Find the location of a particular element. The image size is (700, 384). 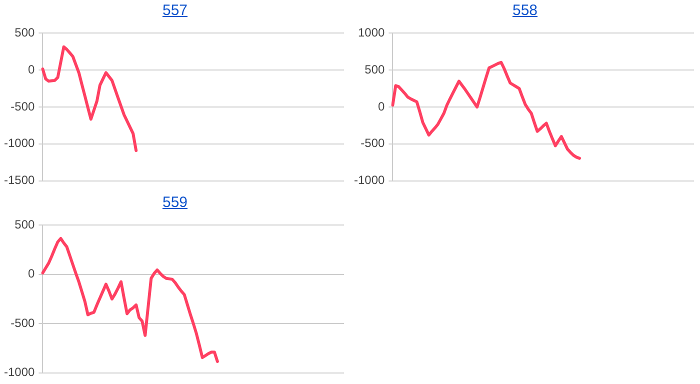

chart-title: 557 is located at coordinates (175, 11).